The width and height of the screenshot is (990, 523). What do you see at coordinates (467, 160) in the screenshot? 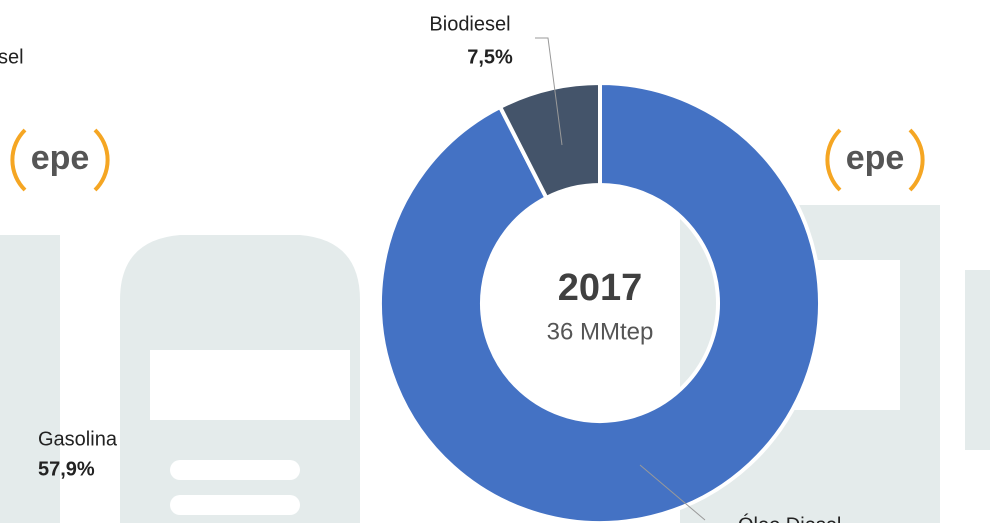
I see `logo: epe epe` at bounding box center [467, 160].